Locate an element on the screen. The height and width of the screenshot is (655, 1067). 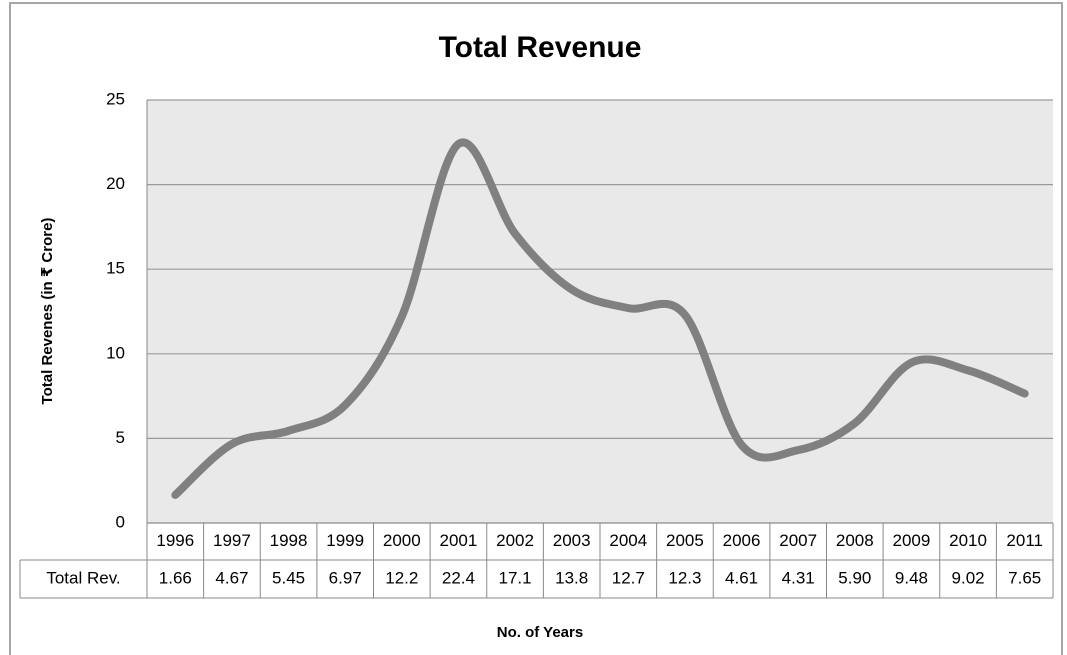
x-tick-label: 2004 is located at coordinates (628, 540).